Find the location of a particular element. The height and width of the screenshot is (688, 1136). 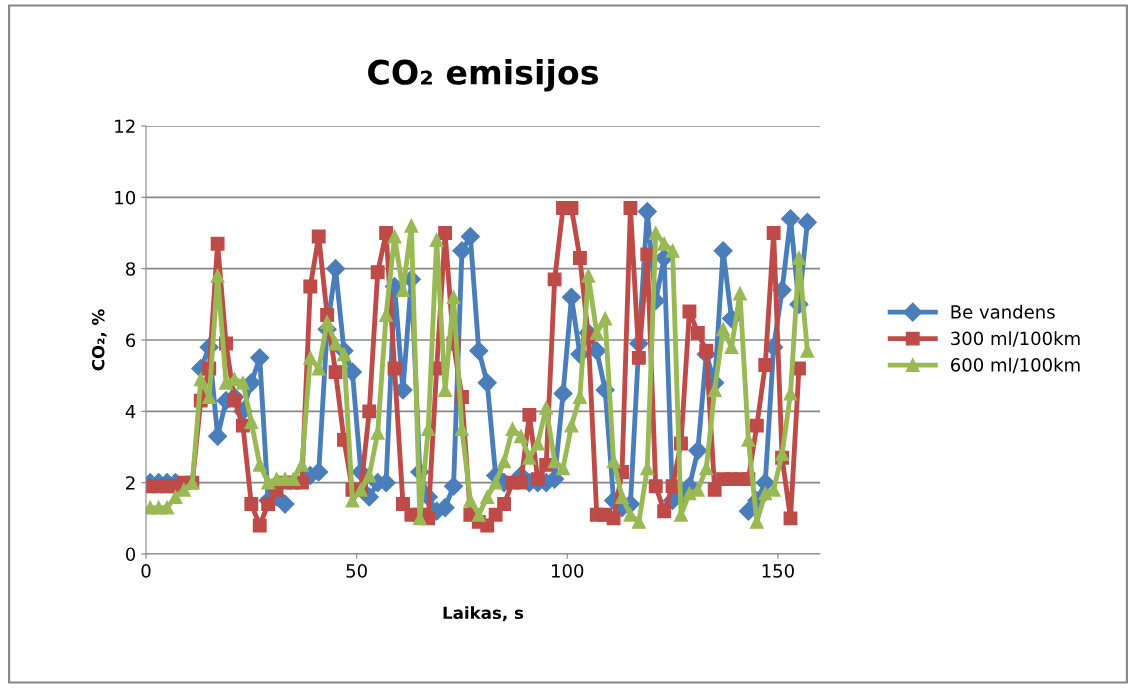

y-tick-label: 2 is located at coordinates (130, 483).